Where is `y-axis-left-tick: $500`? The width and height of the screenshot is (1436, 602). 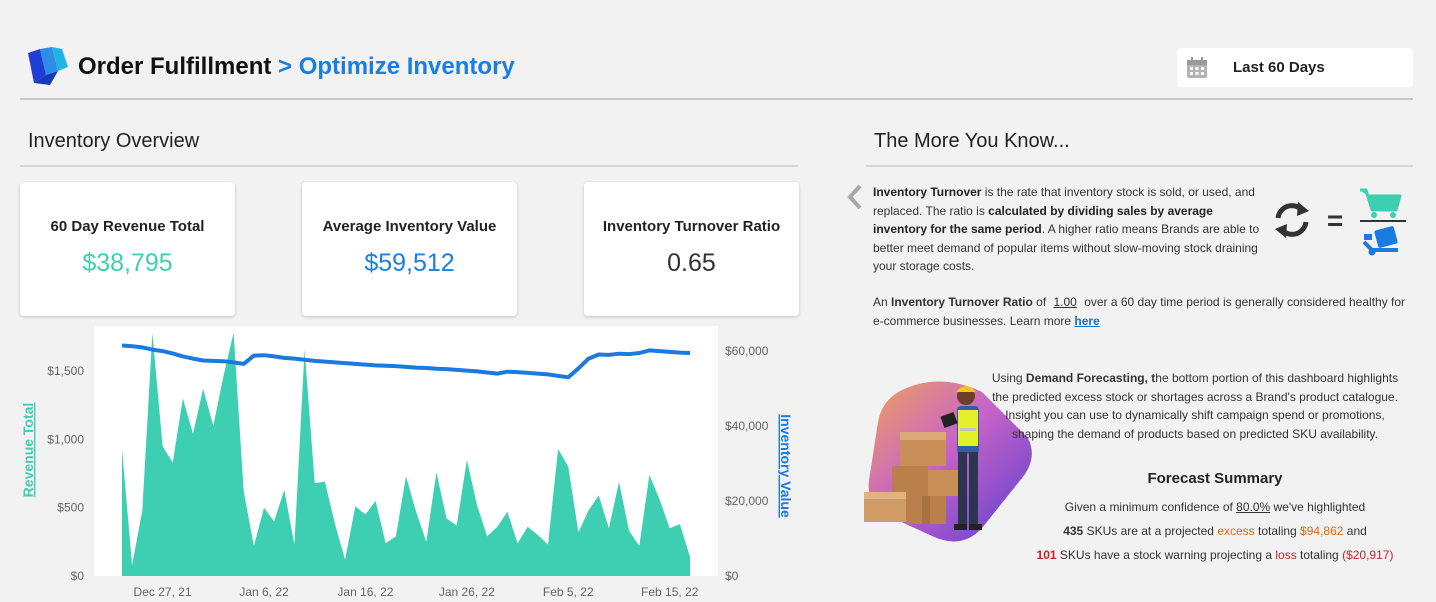
y-axis-left-tick: $500 is located at coordinates (70, 508).